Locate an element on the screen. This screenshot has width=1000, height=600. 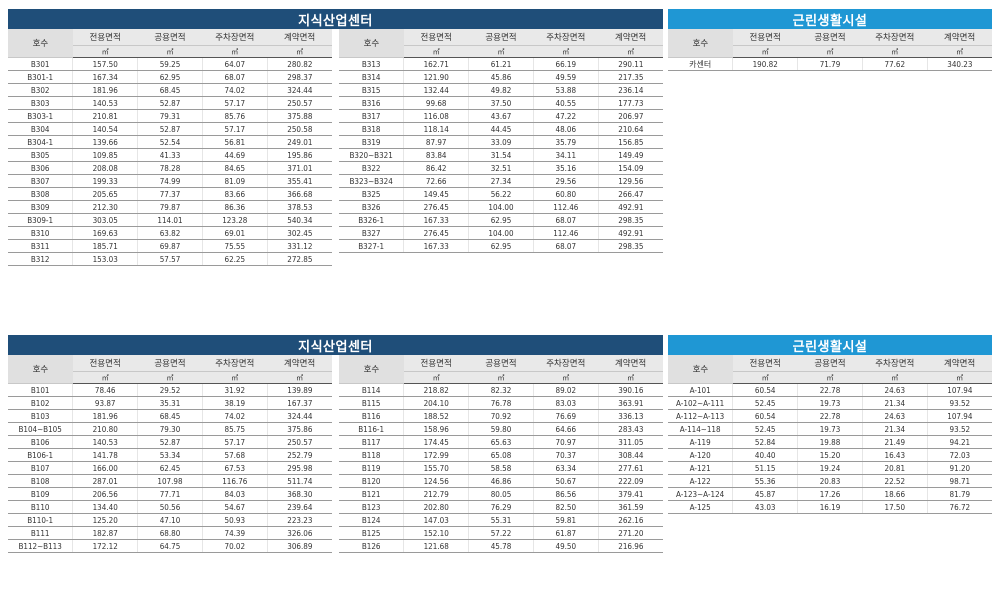
exclusive-area-cell: 167.33 is located at coordinates (436, 246).